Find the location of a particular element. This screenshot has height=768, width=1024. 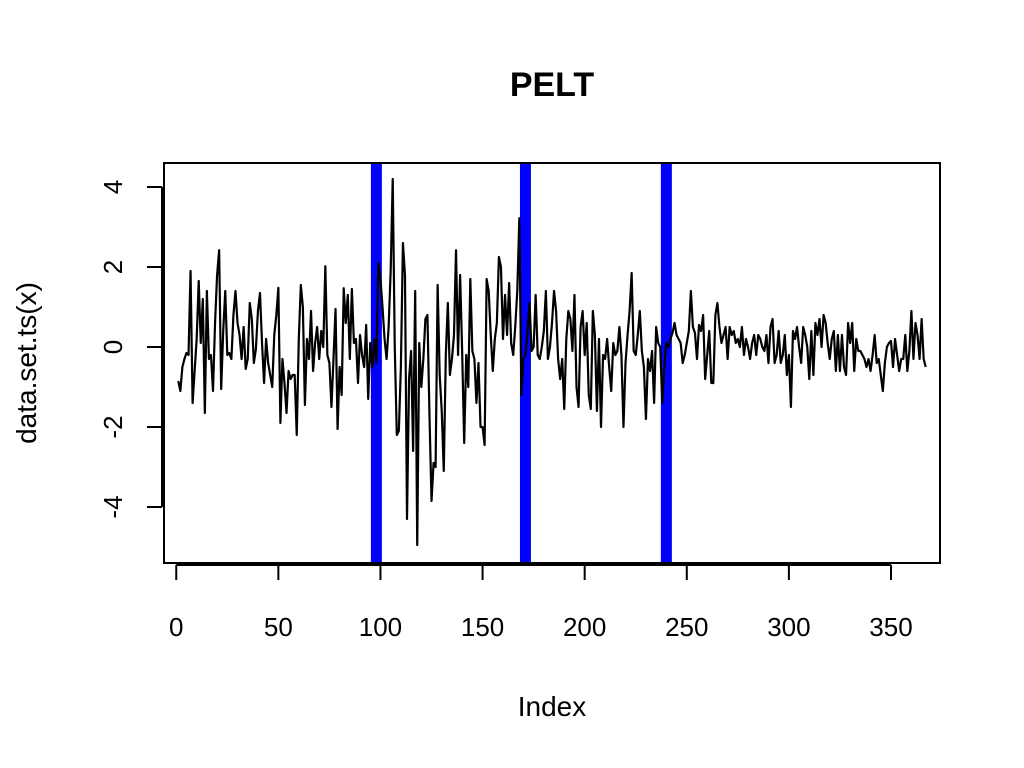

y-tick-label: -2 is located at coordinates (113, 426).